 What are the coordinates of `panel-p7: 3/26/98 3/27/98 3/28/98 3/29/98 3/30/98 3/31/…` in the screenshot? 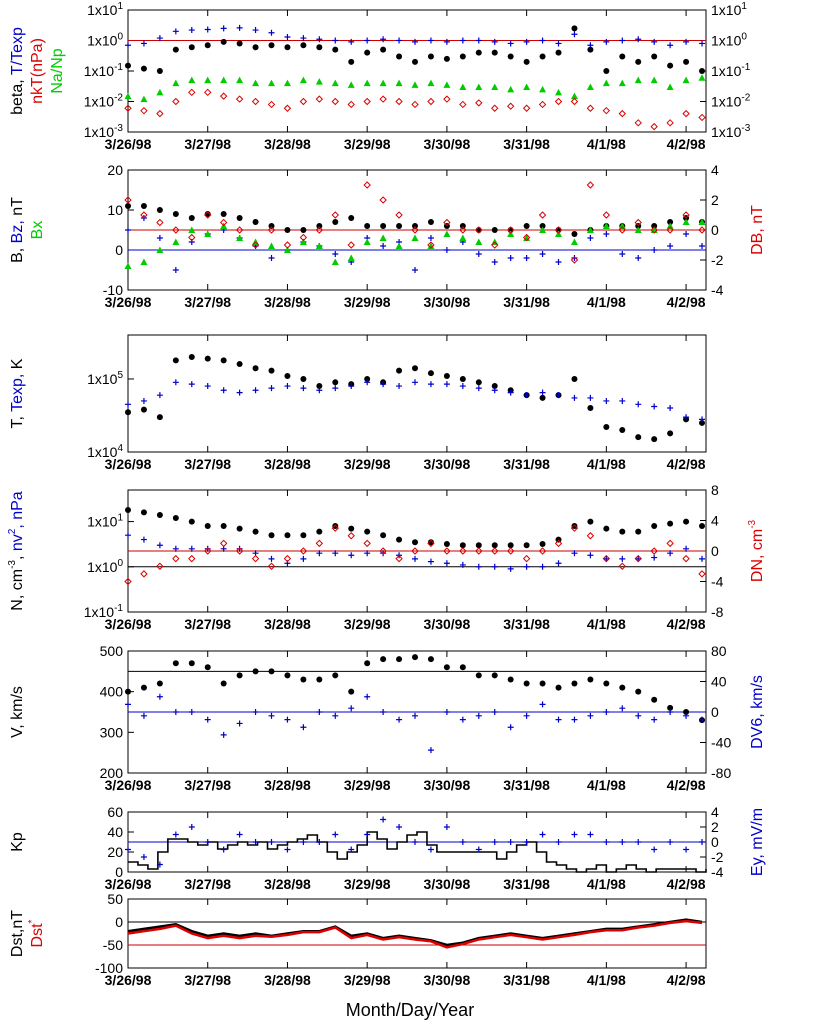 It's located at (358, 939).